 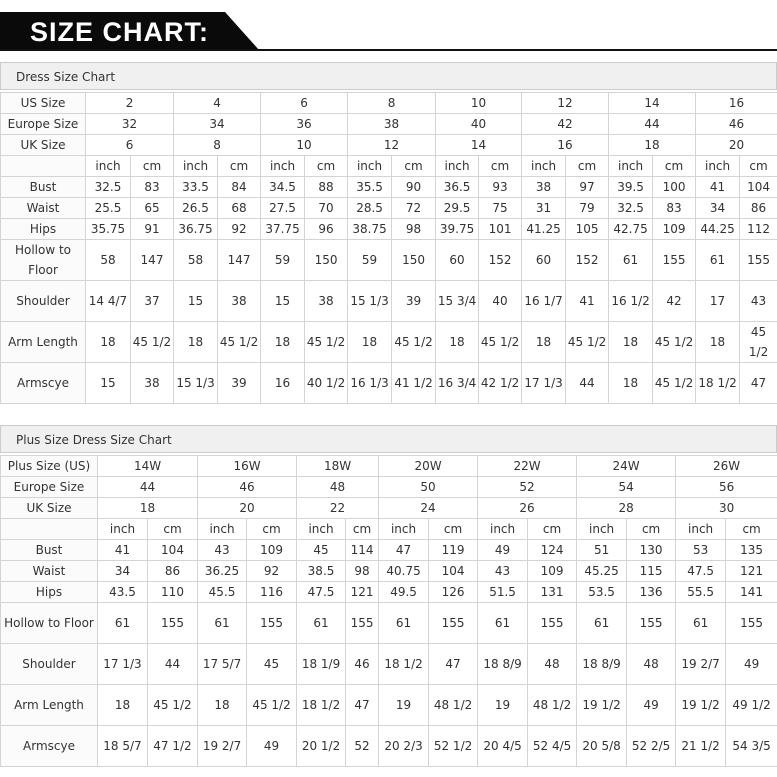 What do you see at coordinates (602, 746) in the screenshot?
I see `measure-cell: 20 5/8` at bounding box center [602, 746].